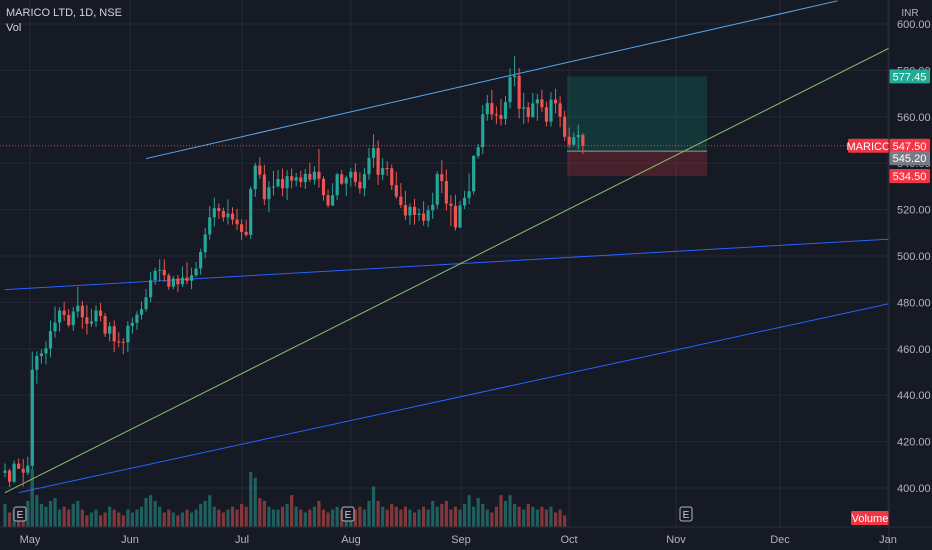 This screenshot has width=932, height=550. Describe the element at coordinates (14, 28) in the screenshot. I see `volume-indicator-label: Vol` at that location.